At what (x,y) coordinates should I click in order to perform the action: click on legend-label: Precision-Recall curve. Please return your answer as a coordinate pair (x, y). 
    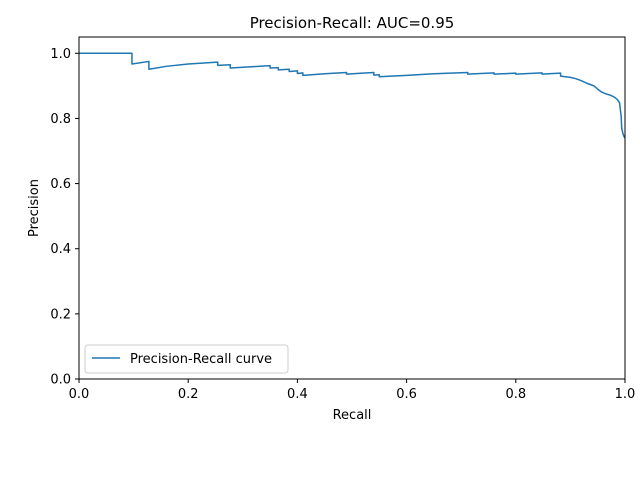
    Looking at the image, I should click on (201, 359).